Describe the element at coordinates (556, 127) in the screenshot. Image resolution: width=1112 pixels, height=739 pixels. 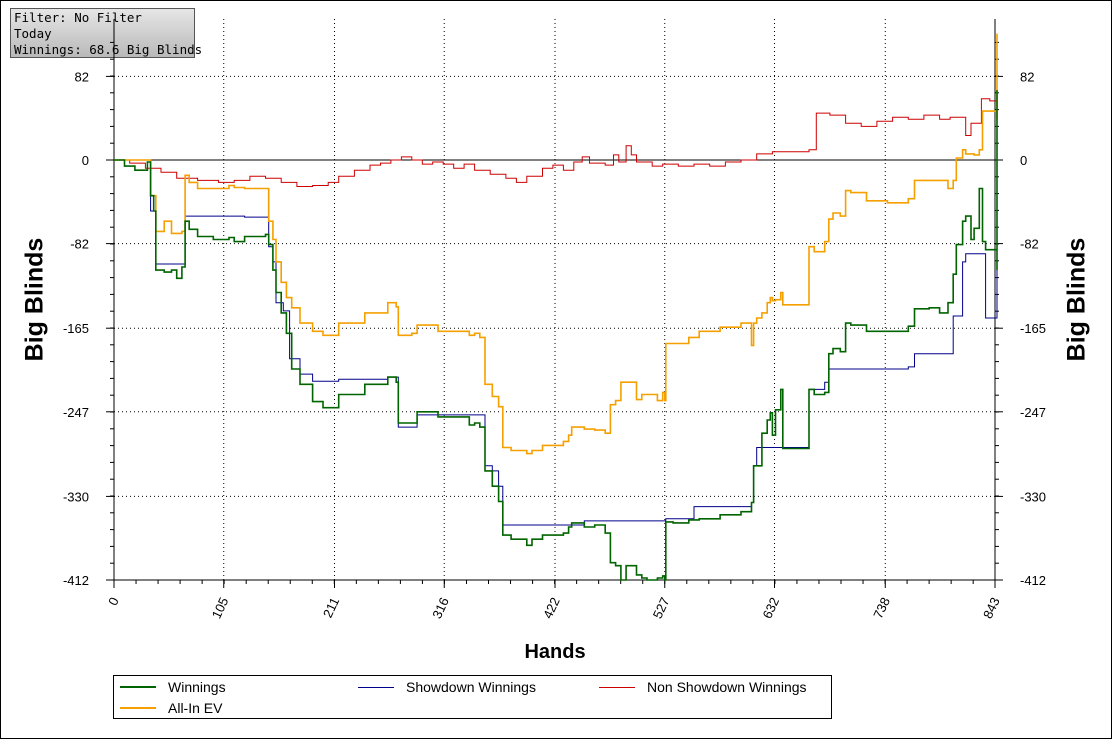
I see `series-line-non-showdown-winnings` at that location.